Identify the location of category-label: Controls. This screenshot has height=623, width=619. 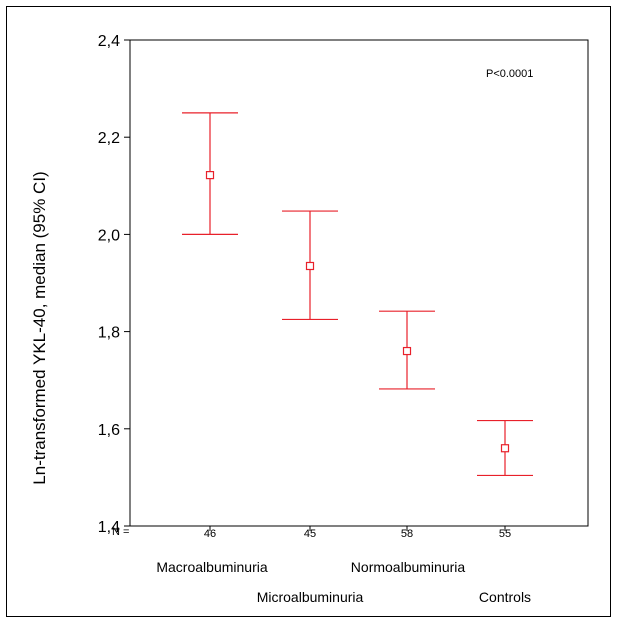
(505, 597).